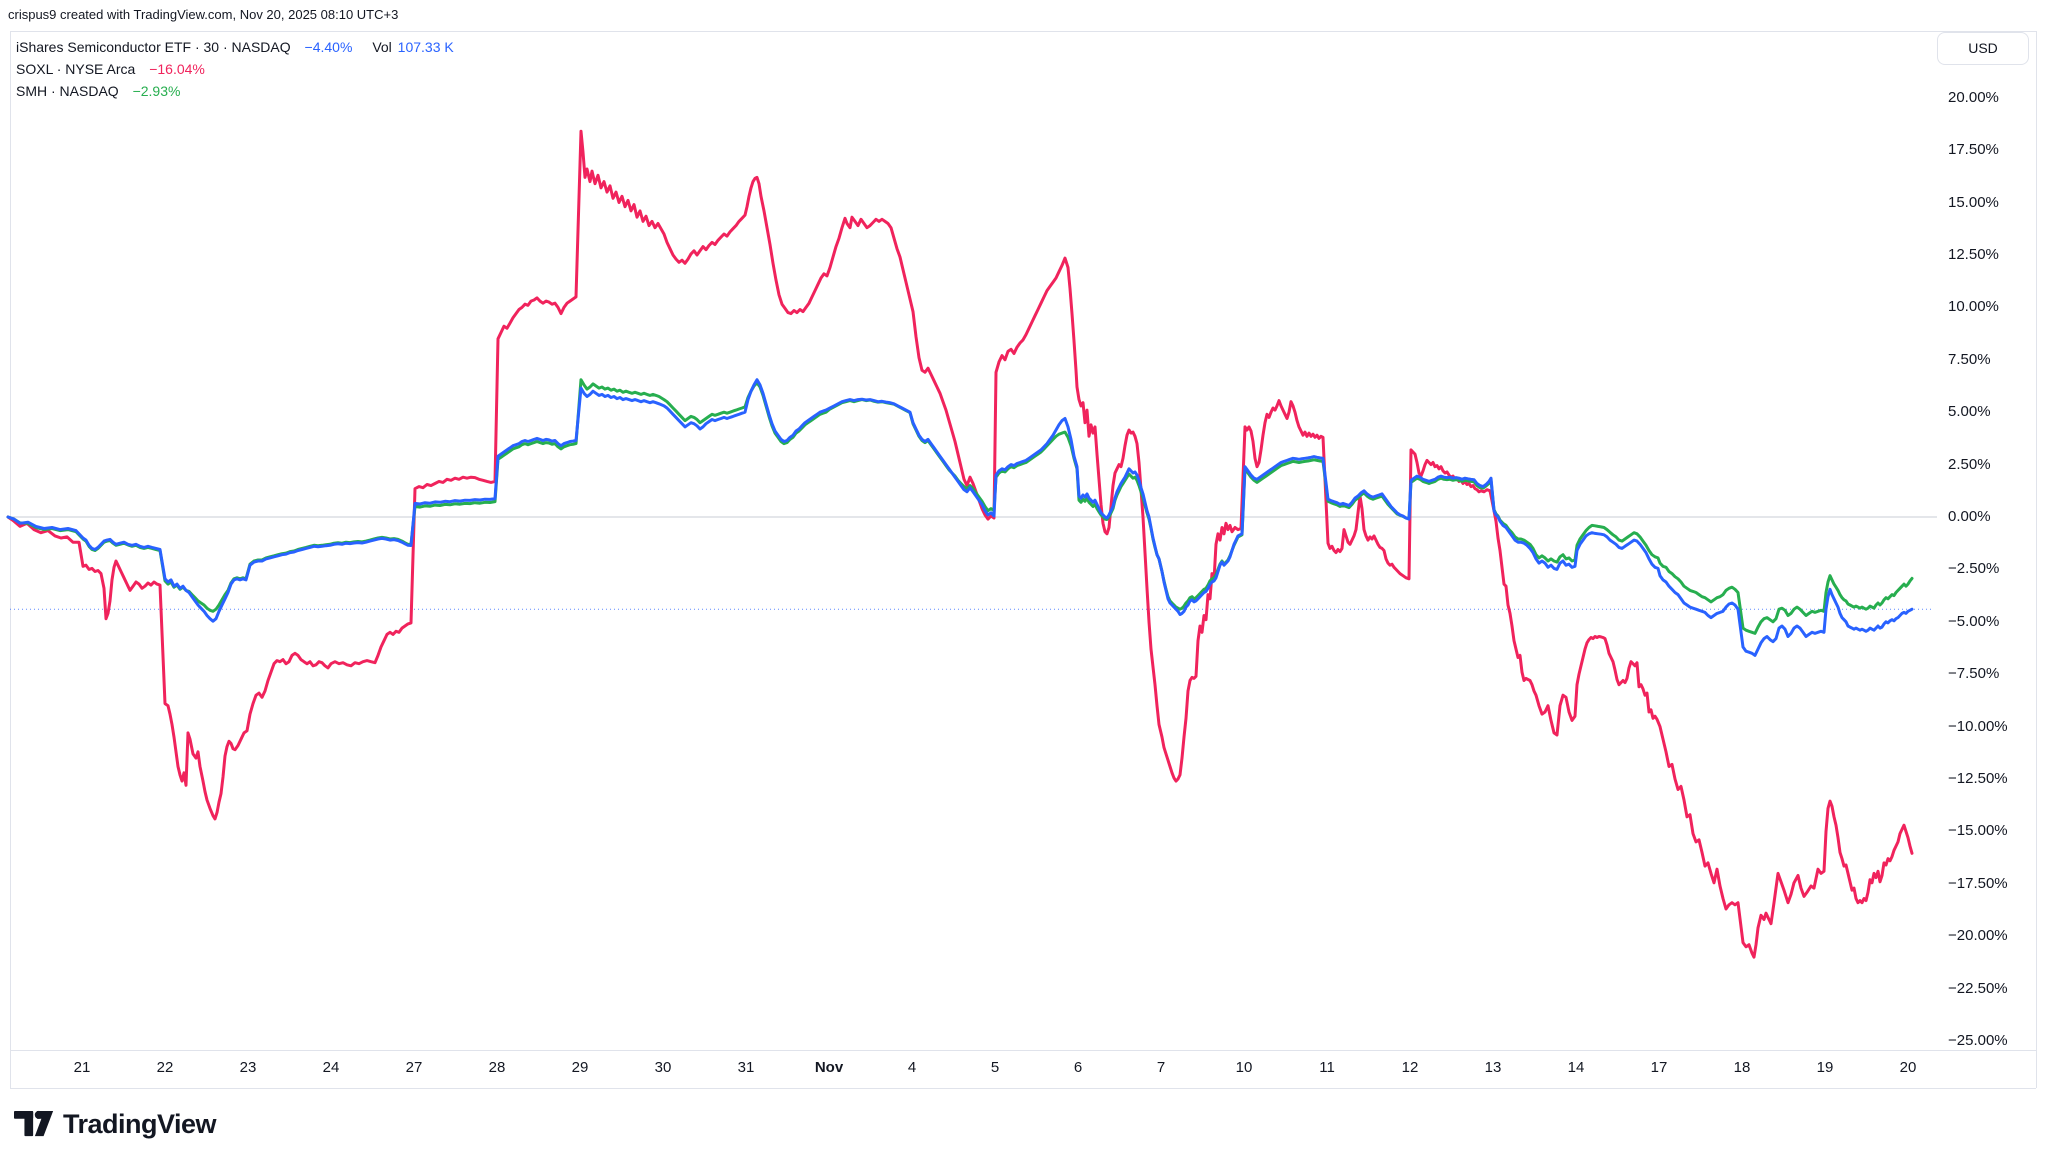  Describe the element at coordinates (1023, 1050) in the screenshot. I see `pane-bottom-border` at that location.